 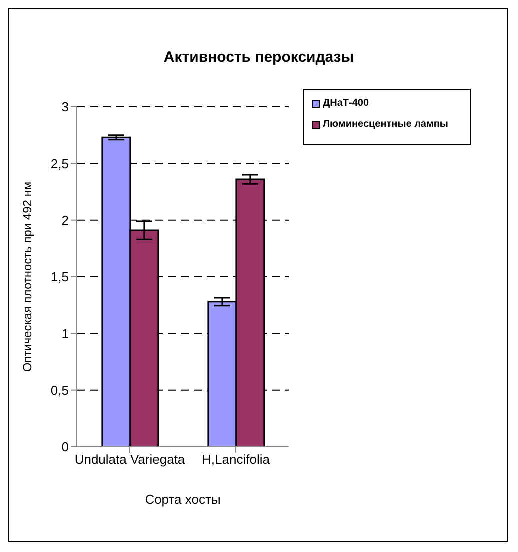 I want to click on x-axis-title: Сорта хосты, so click(x=183, y=500).